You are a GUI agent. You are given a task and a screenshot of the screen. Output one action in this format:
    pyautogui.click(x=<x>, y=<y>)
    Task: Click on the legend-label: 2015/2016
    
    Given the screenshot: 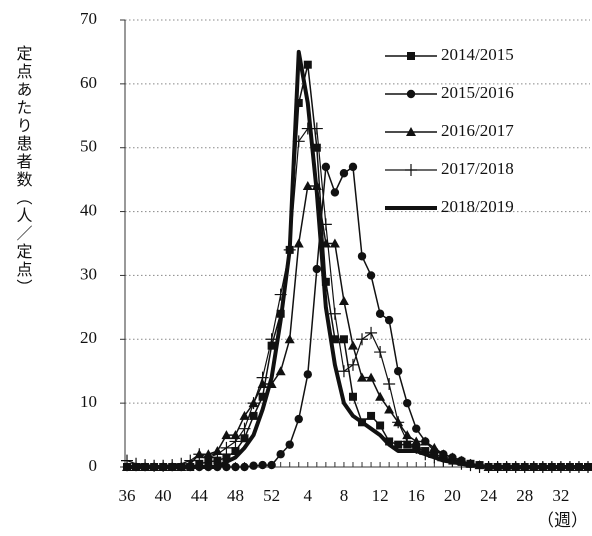 What is the action you would take?
    pyautogui.click(x=477, y=92)
    